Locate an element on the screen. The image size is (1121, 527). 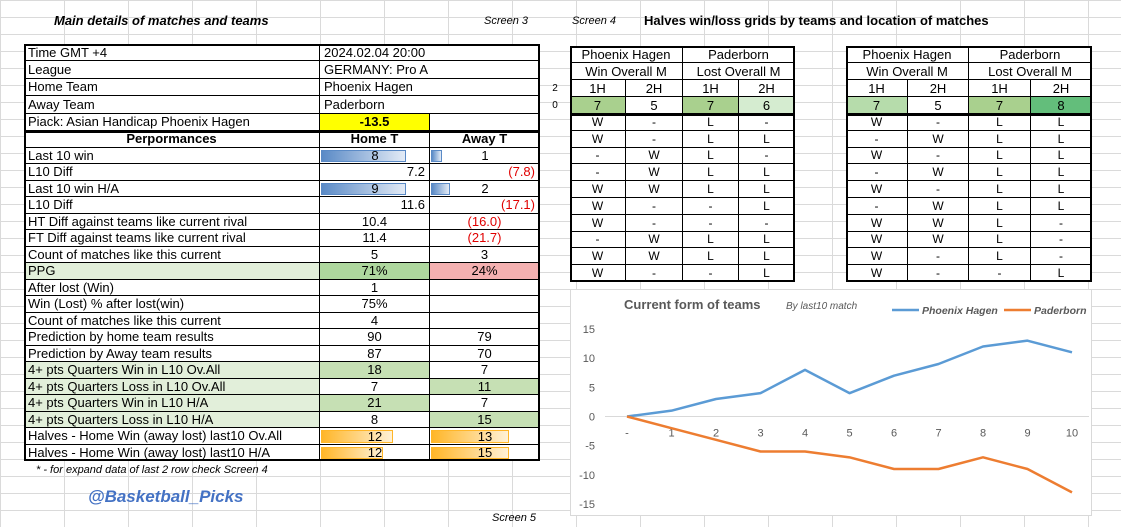
total-cell: 5 is located at coordinates (654, 105).